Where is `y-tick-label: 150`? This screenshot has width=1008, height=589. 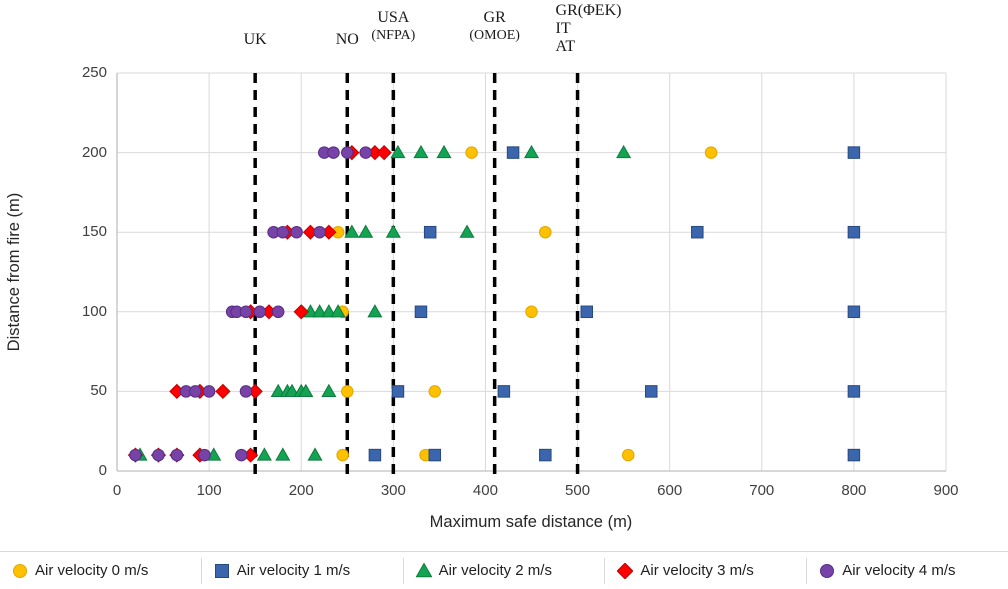
y-tick-label: 150 is located at coordinates (94, 232).